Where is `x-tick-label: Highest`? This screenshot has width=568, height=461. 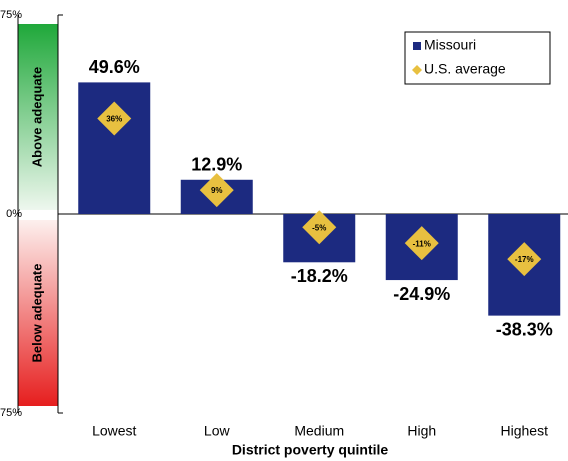
x-tick-label: Highest is located at coordinates (525, 431).